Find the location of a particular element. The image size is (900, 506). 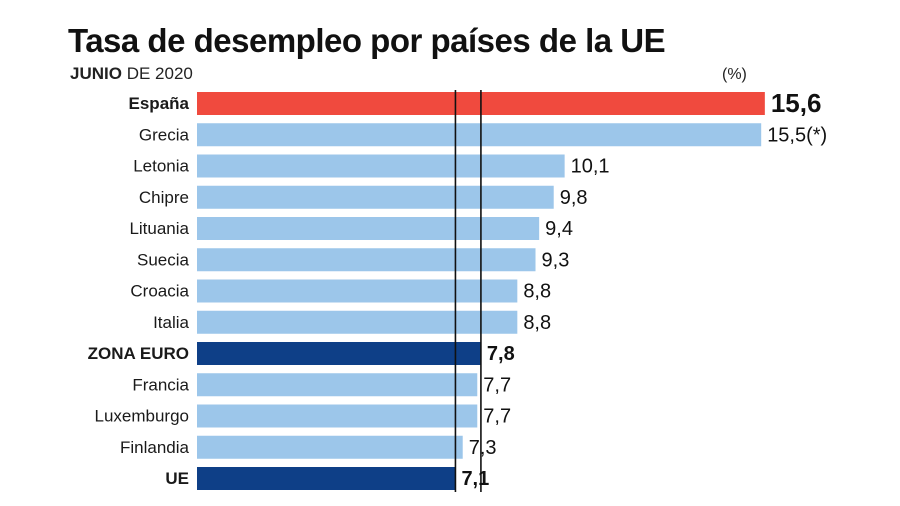

category-label: Suecia is located at coordinates (163, 259).